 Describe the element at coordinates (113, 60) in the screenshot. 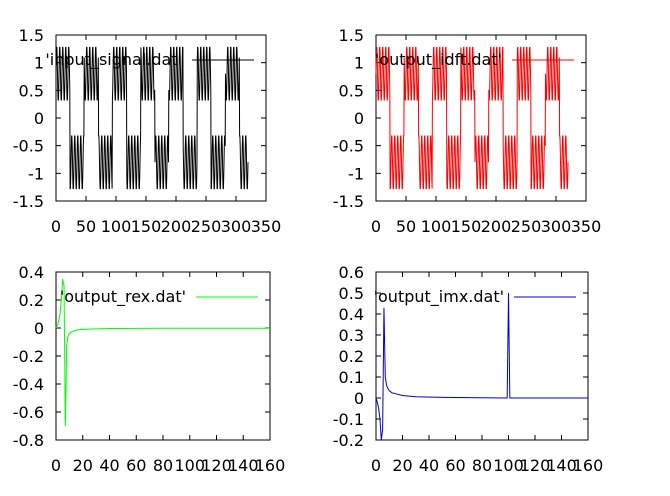

I see `legend-label: 'input_signal.dat'` at that location.